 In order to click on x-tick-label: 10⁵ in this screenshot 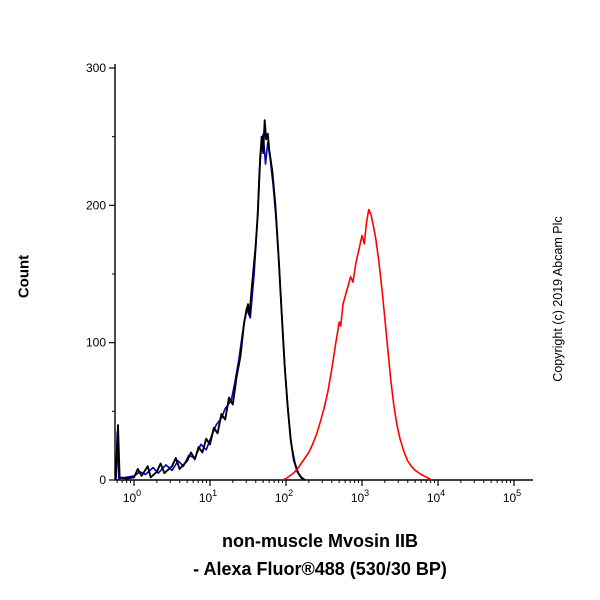, I will do `click(512, 496)`.